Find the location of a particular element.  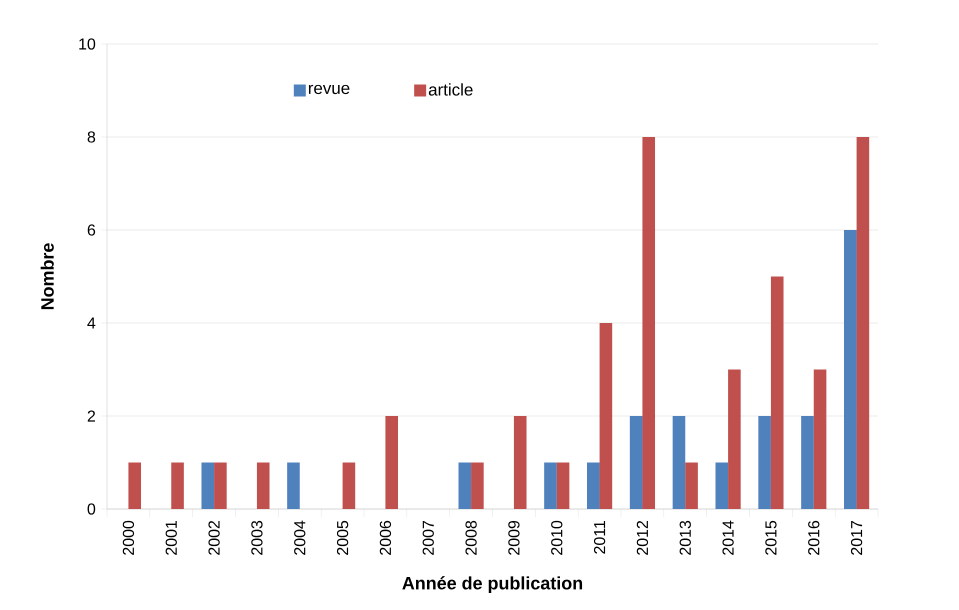

x-tick-label: 2014 is located at coordinates (728, 537).